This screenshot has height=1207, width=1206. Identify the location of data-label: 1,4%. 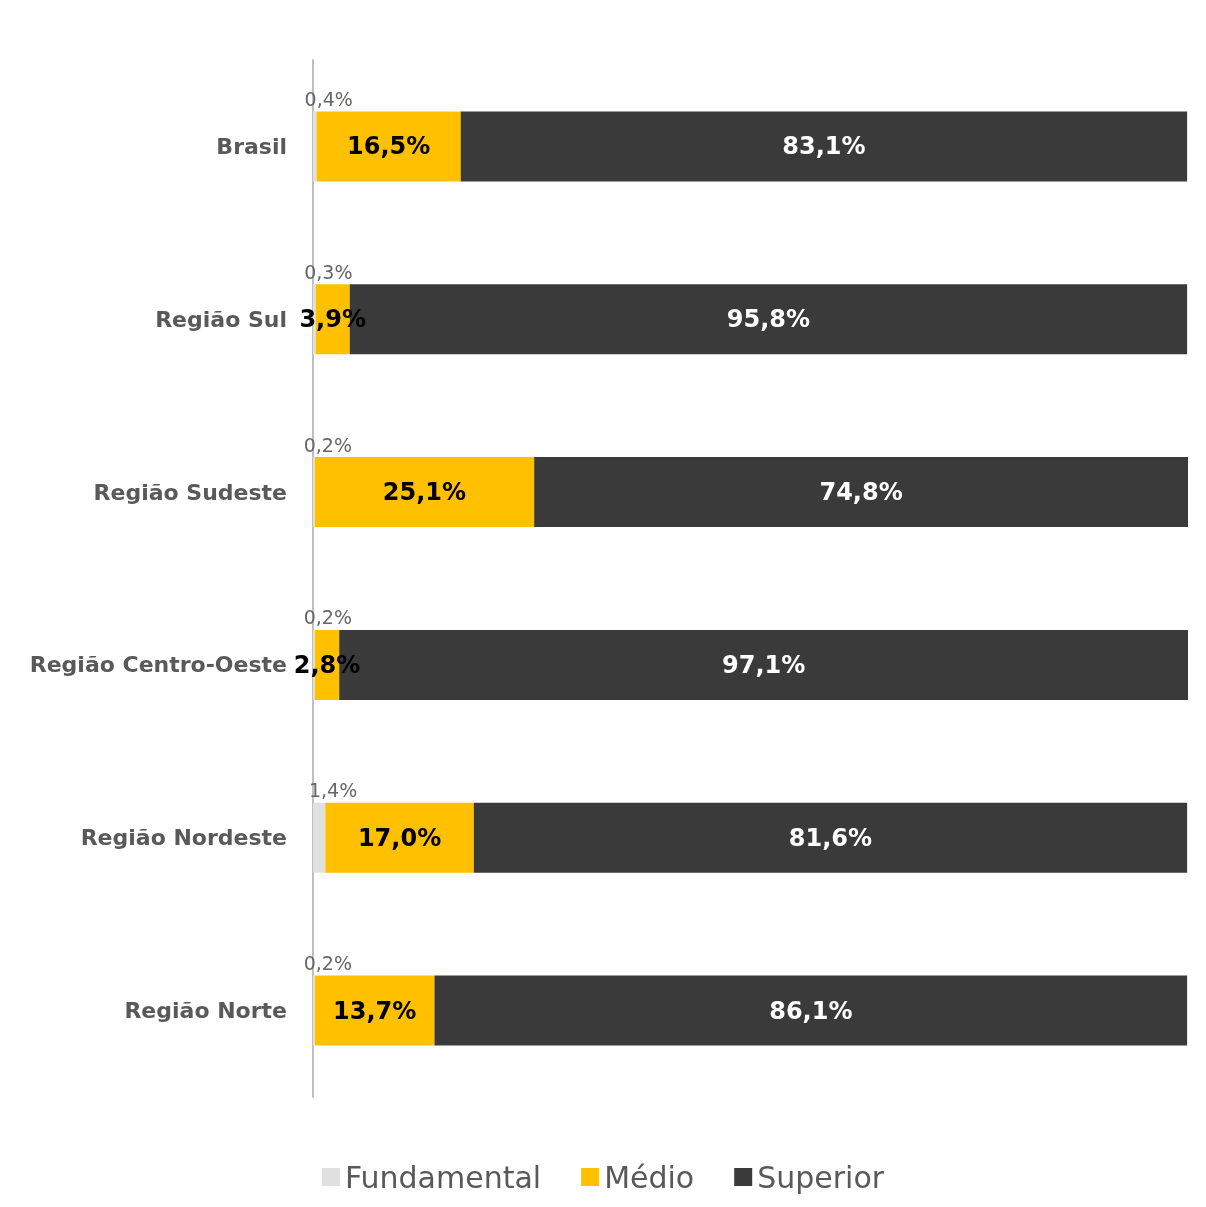
(333, 790).